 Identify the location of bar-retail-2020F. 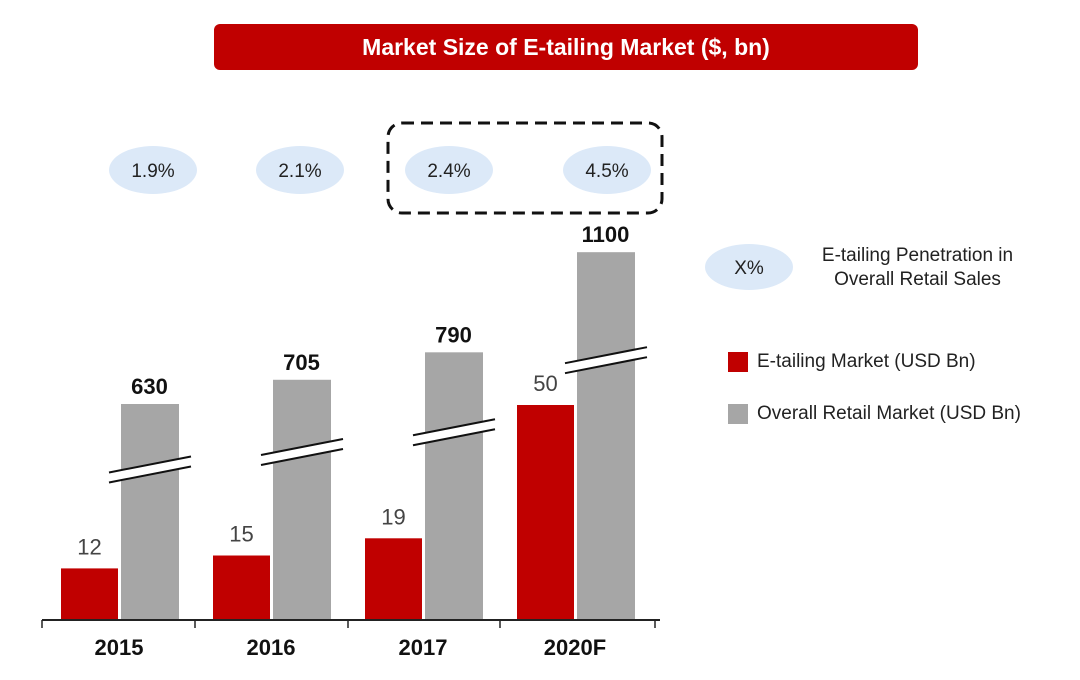
(606, 436).